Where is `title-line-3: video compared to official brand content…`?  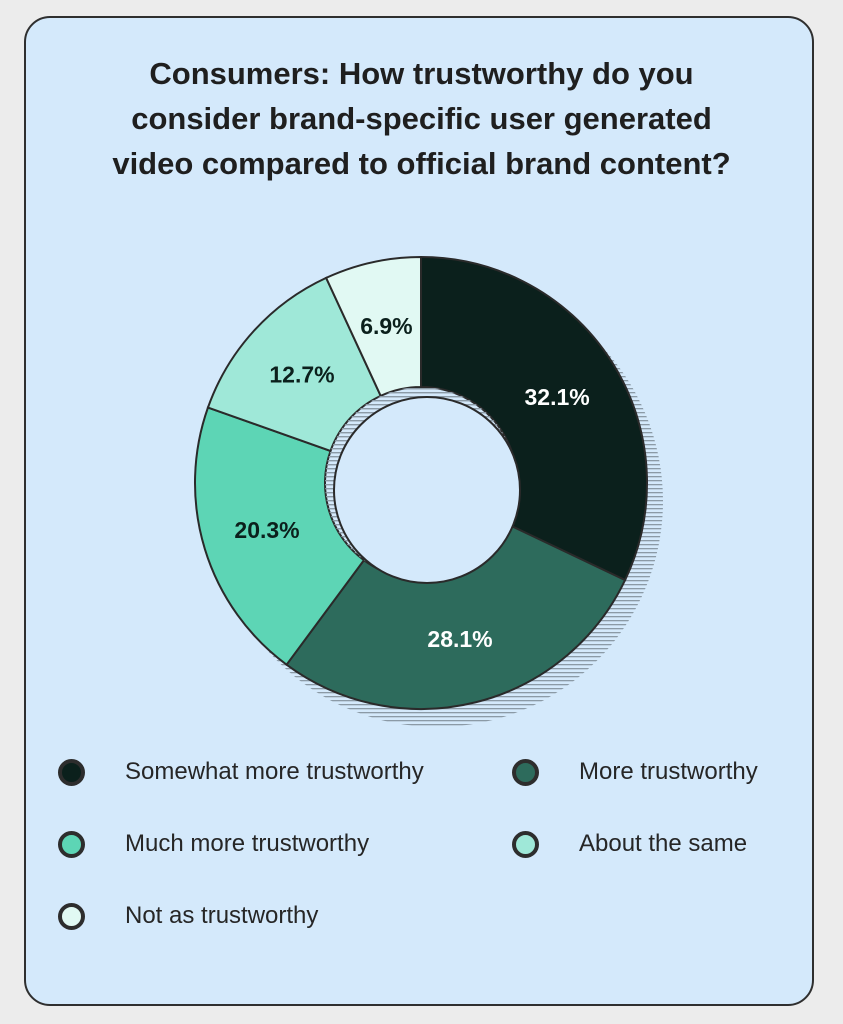
title-line-3: video compared to official brand content… is located at coordinates (421, 163).